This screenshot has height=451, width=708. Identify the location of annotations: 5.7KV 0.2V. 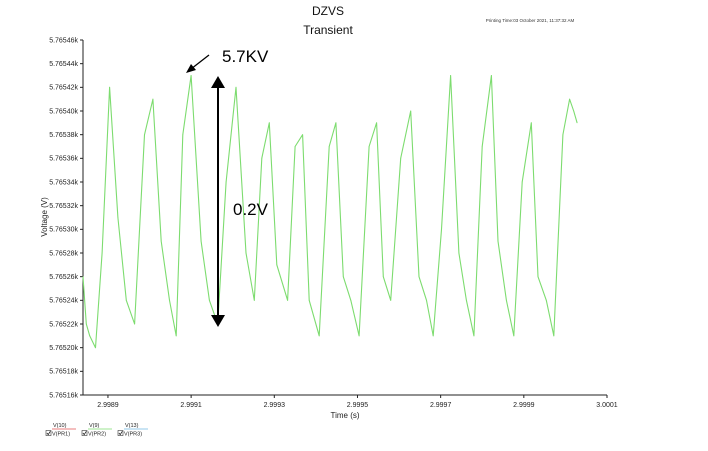
(227, 187).